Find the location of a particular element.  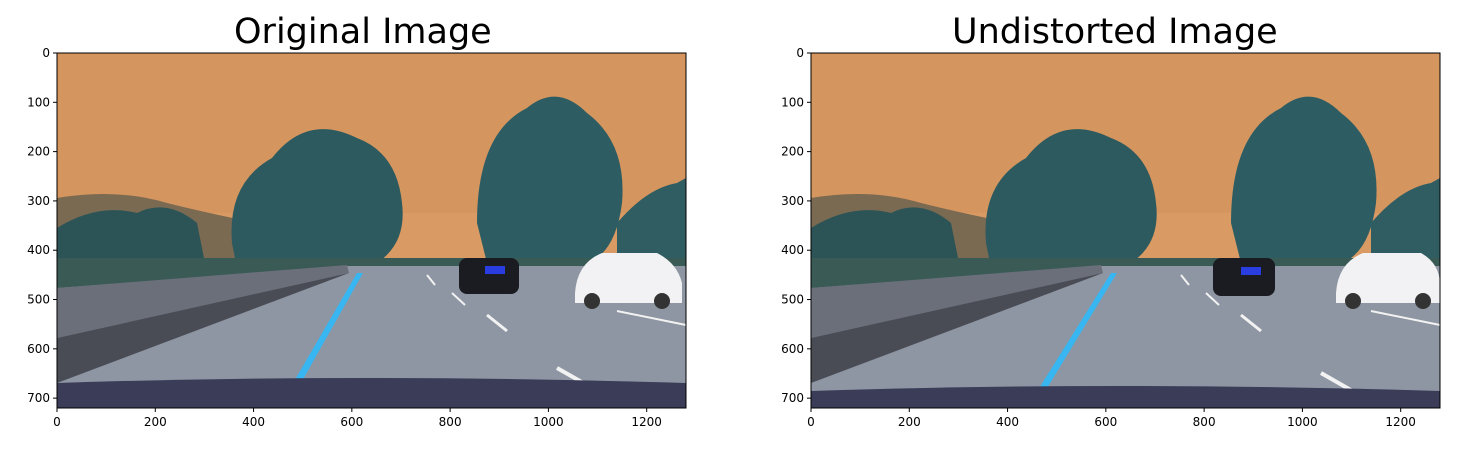

figure-title: Undistorted Image is located at coordinates (1115, 32).